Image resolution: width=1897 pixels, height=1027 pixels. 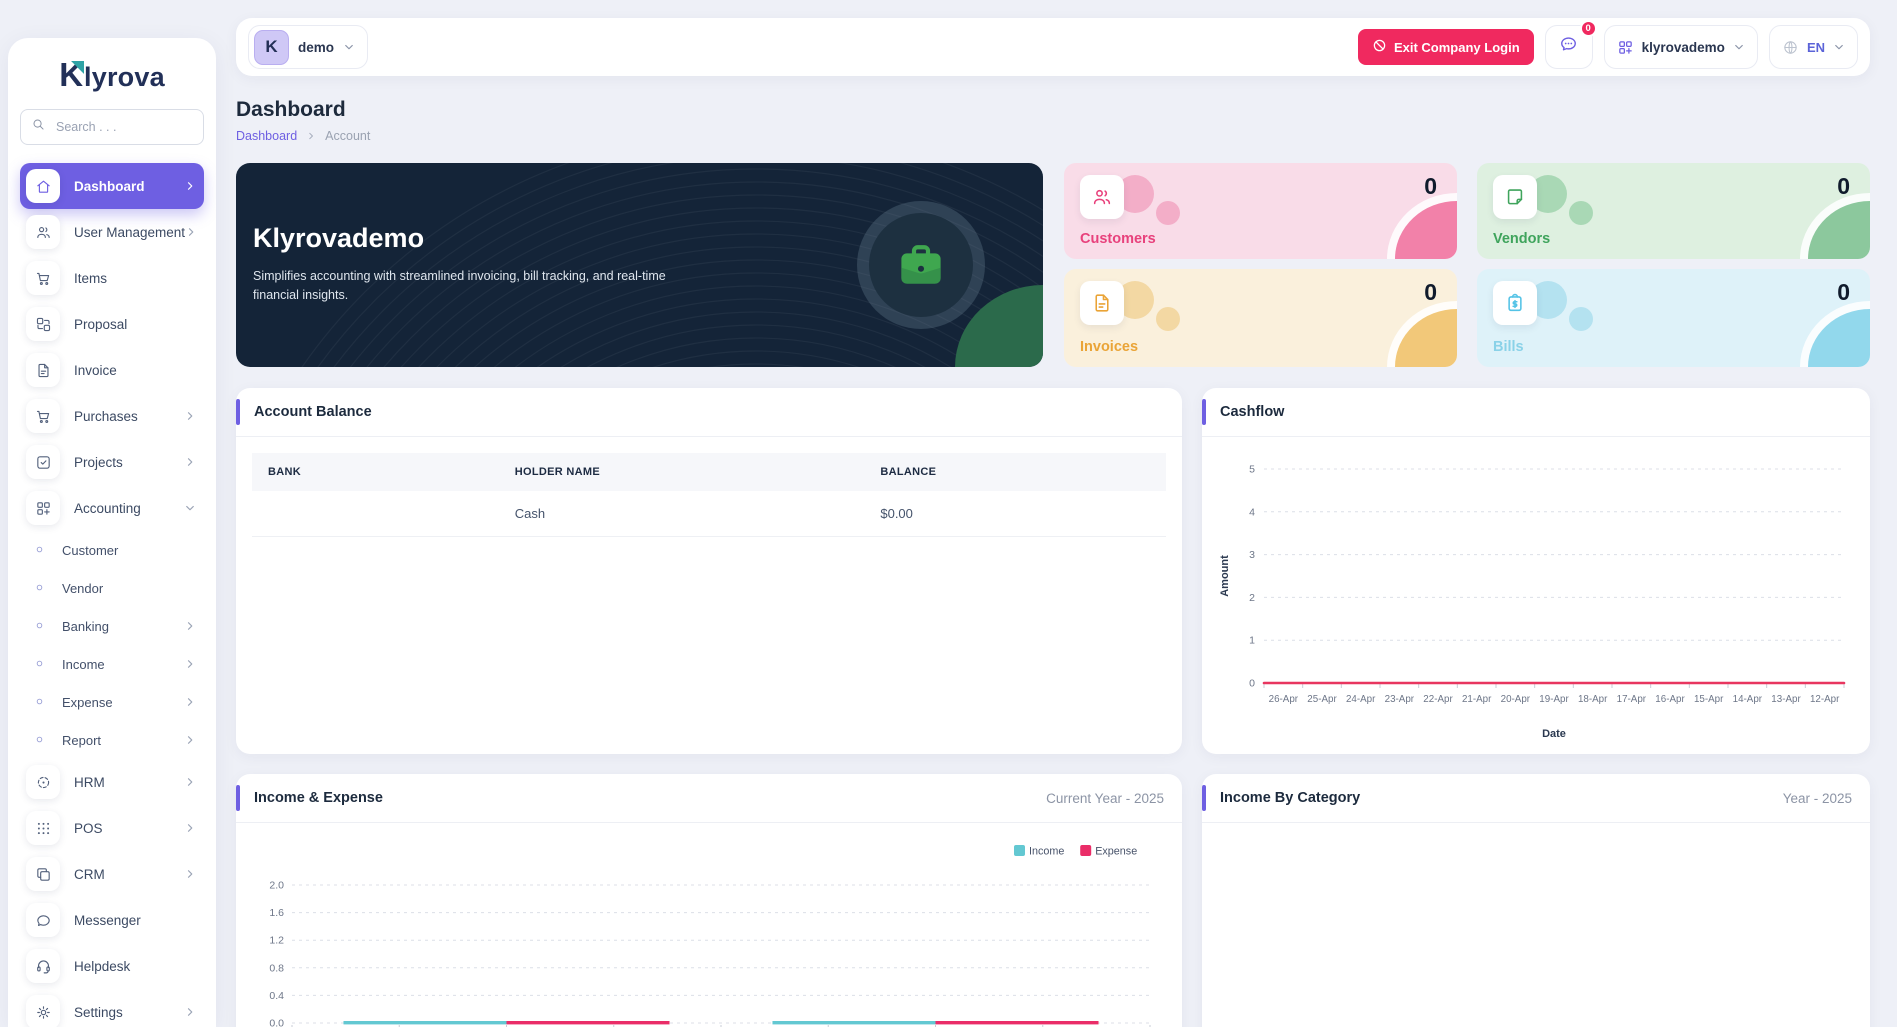 What do you see at coordinates (1673, 211) in the screenshot?
I see `stat-card-vendors: 0 Vendors` at bounding box center [1673, 211].